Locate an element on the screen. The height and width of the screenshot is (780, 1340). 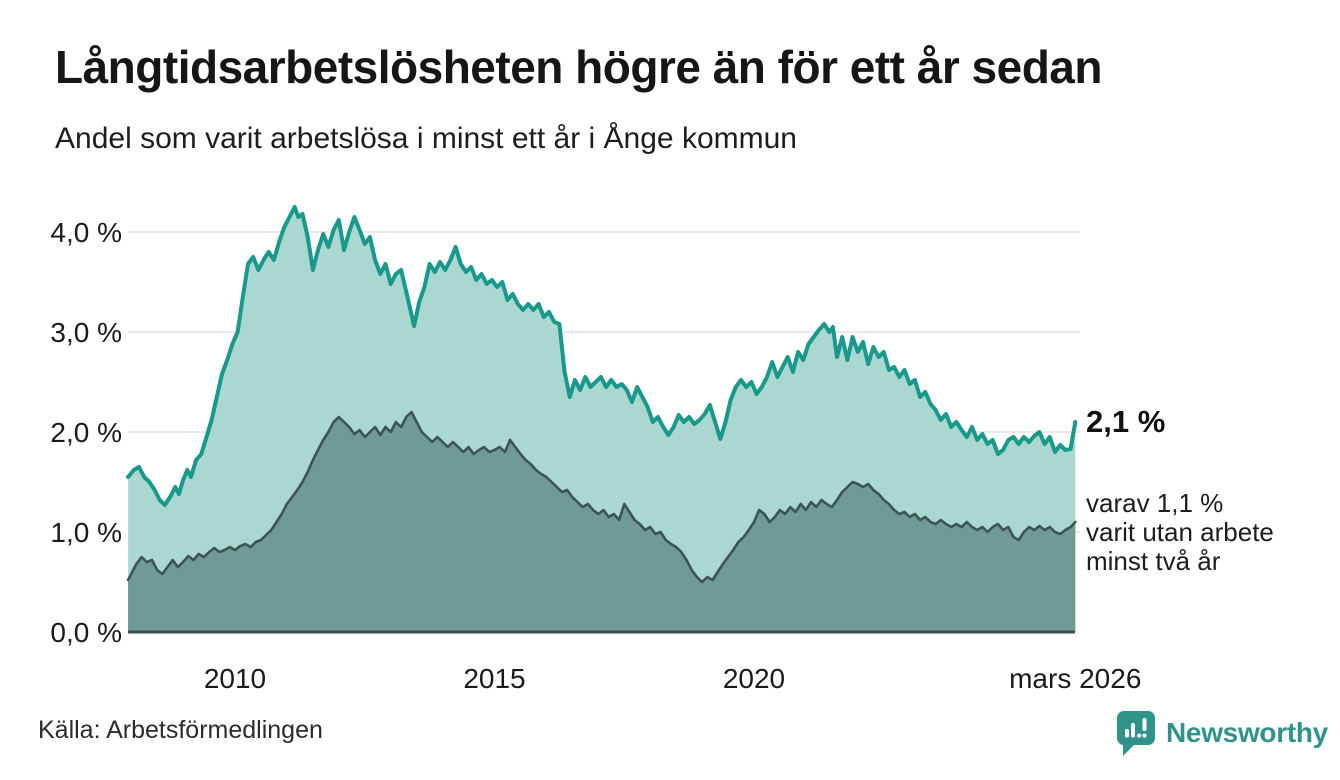
breakdown-line-3: minst två år is located at coordinates (1153, 561).